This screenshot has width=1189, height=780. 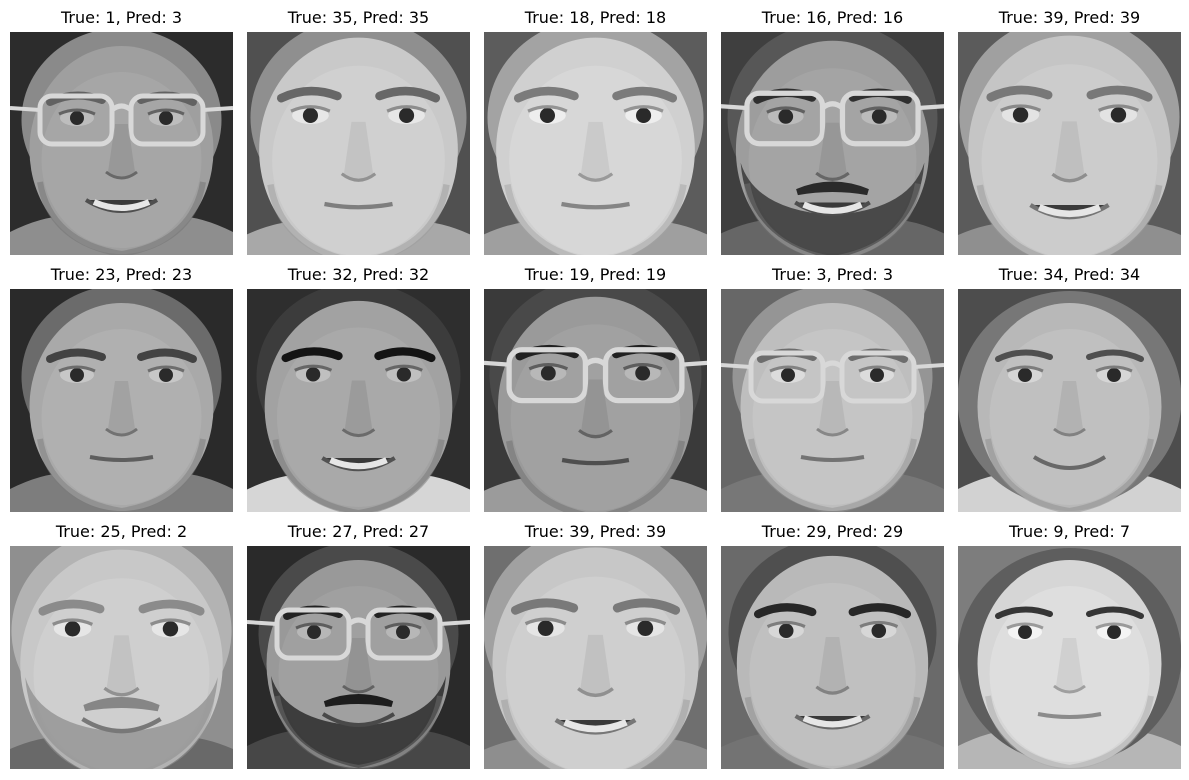 What do you see at coordinates (595, 274) in the screenshot?
I see `panel-title: True: 19, Pred: 19` at bounding box center [595, 274].